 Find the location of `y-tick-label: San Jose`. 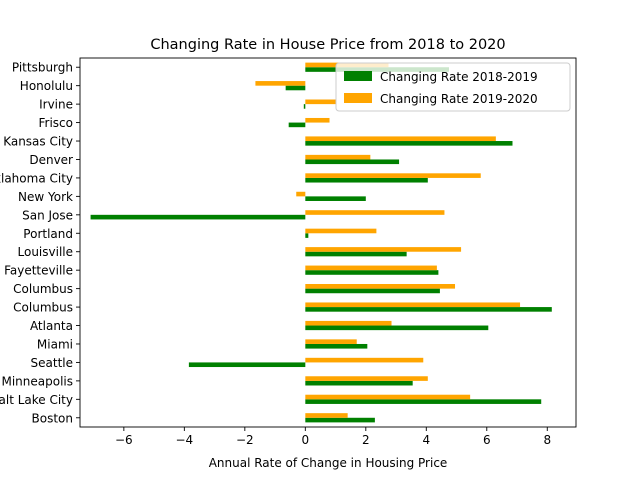

y-tick-label: San Jose is located at coordinates (47, 215).